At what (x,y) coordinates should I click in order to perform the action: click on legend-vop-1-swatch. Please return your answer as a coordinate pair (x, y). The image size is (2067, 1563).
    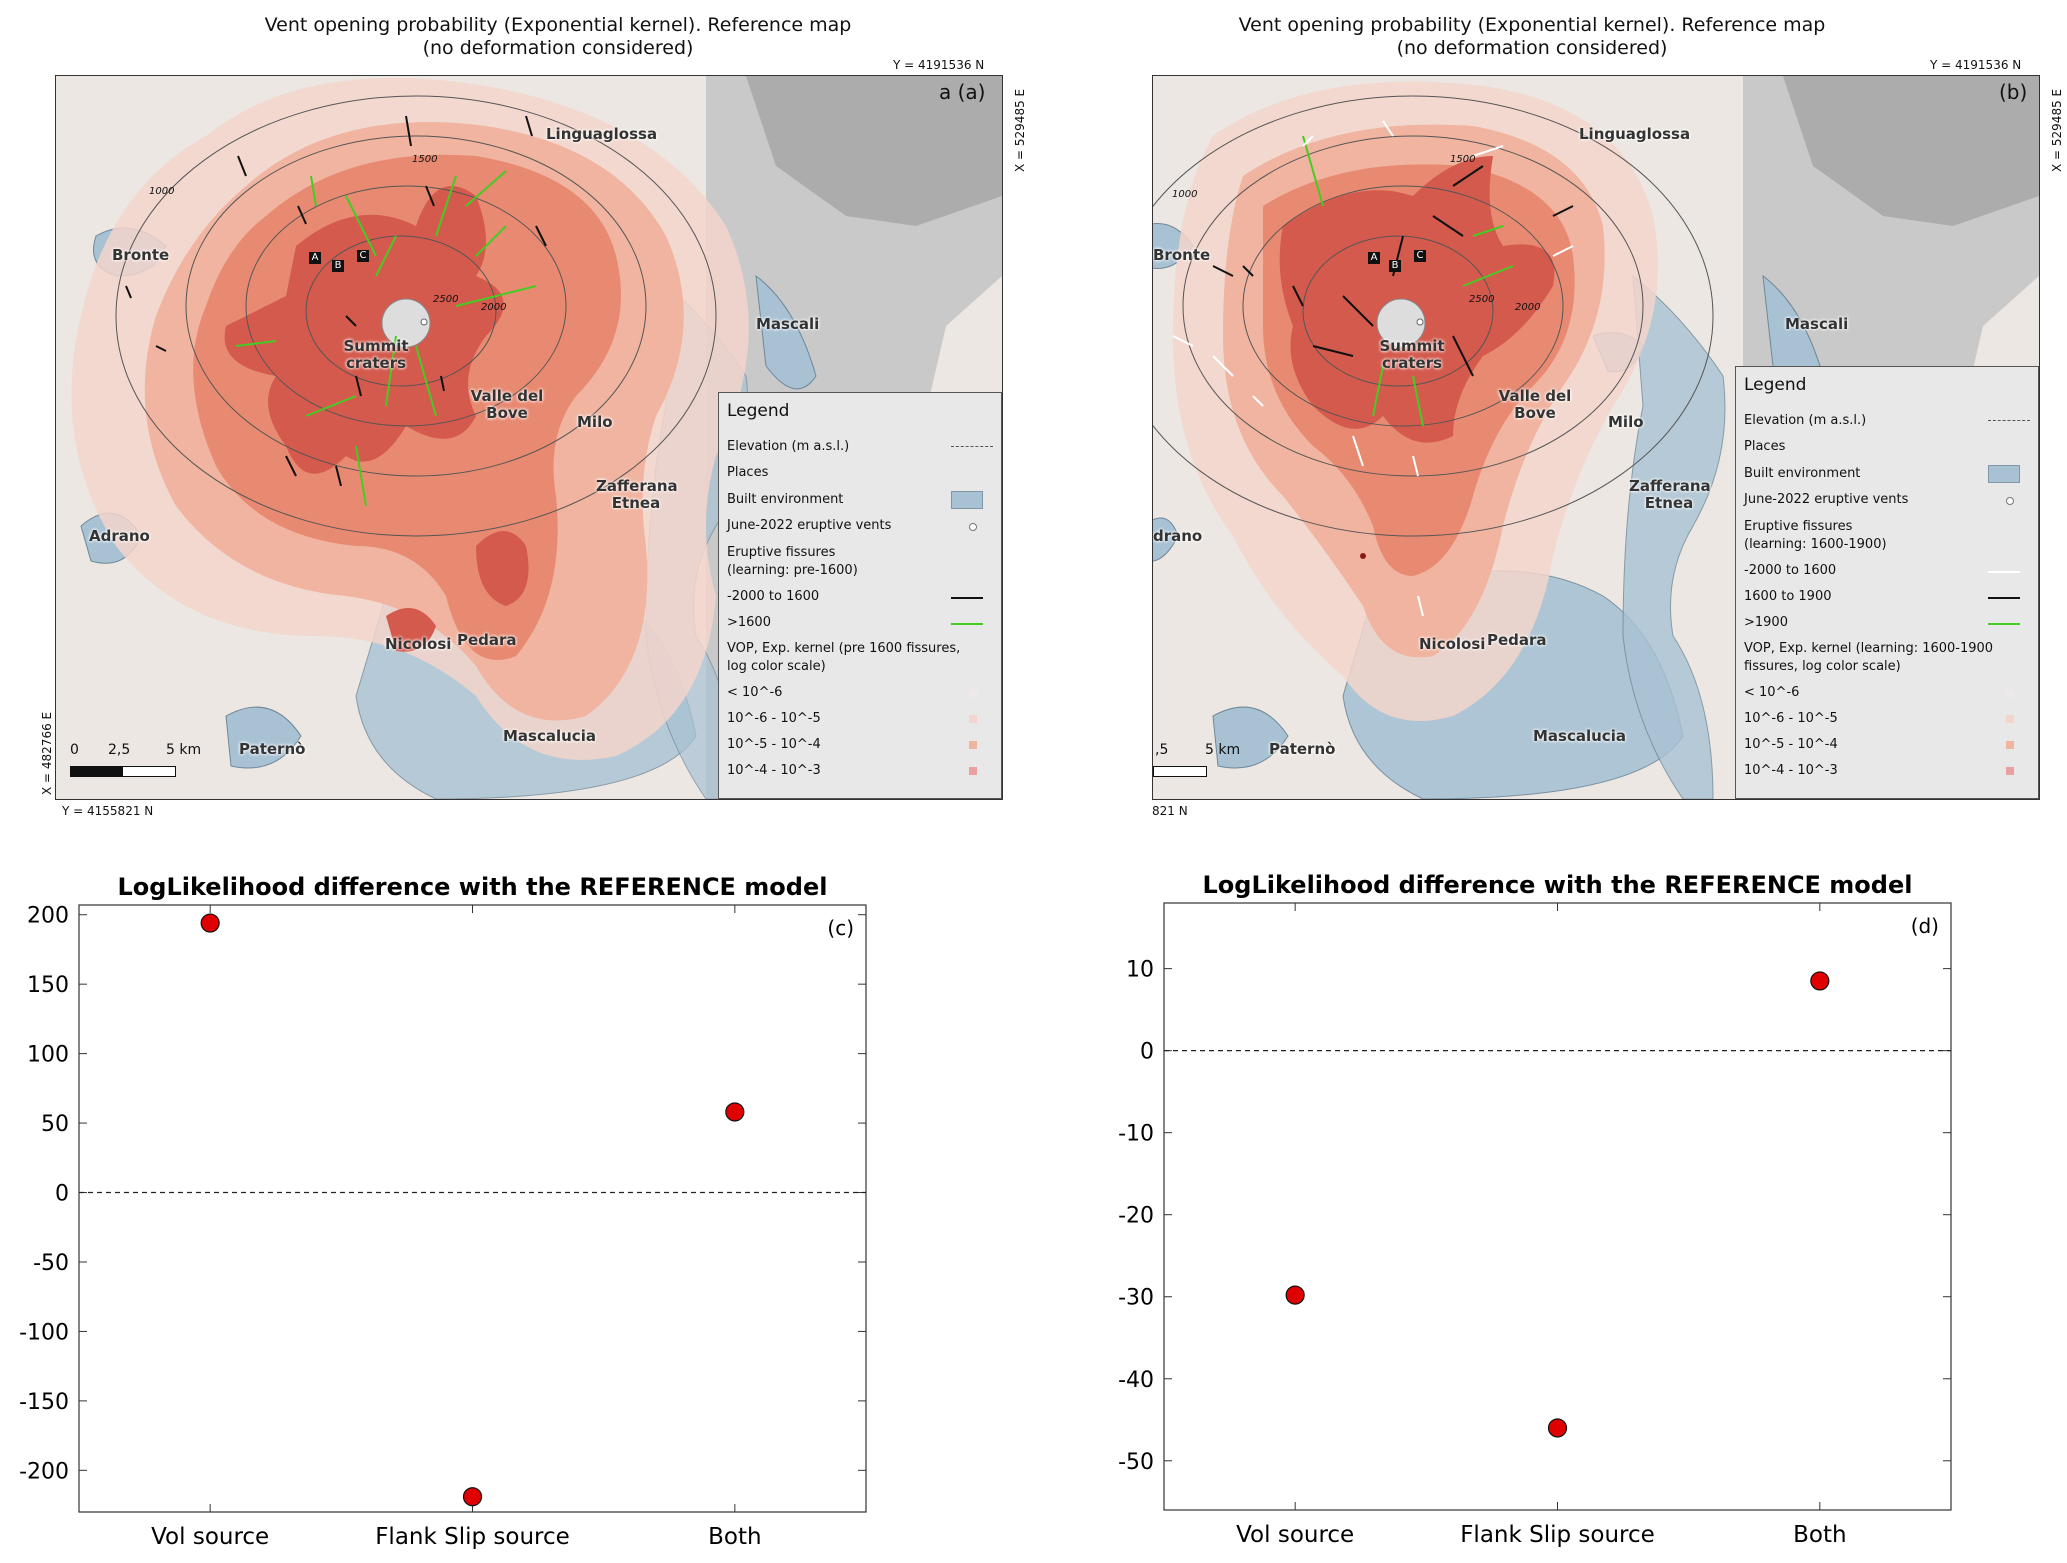
    Looking at the image, I should click on (973, 693).